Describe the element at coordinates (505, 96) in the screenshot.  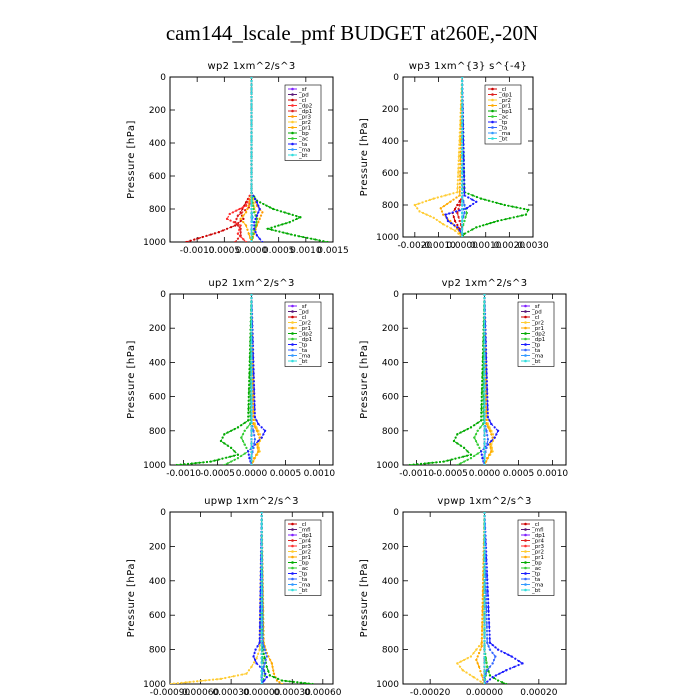
I see `legend-label: _dp1` at that location.